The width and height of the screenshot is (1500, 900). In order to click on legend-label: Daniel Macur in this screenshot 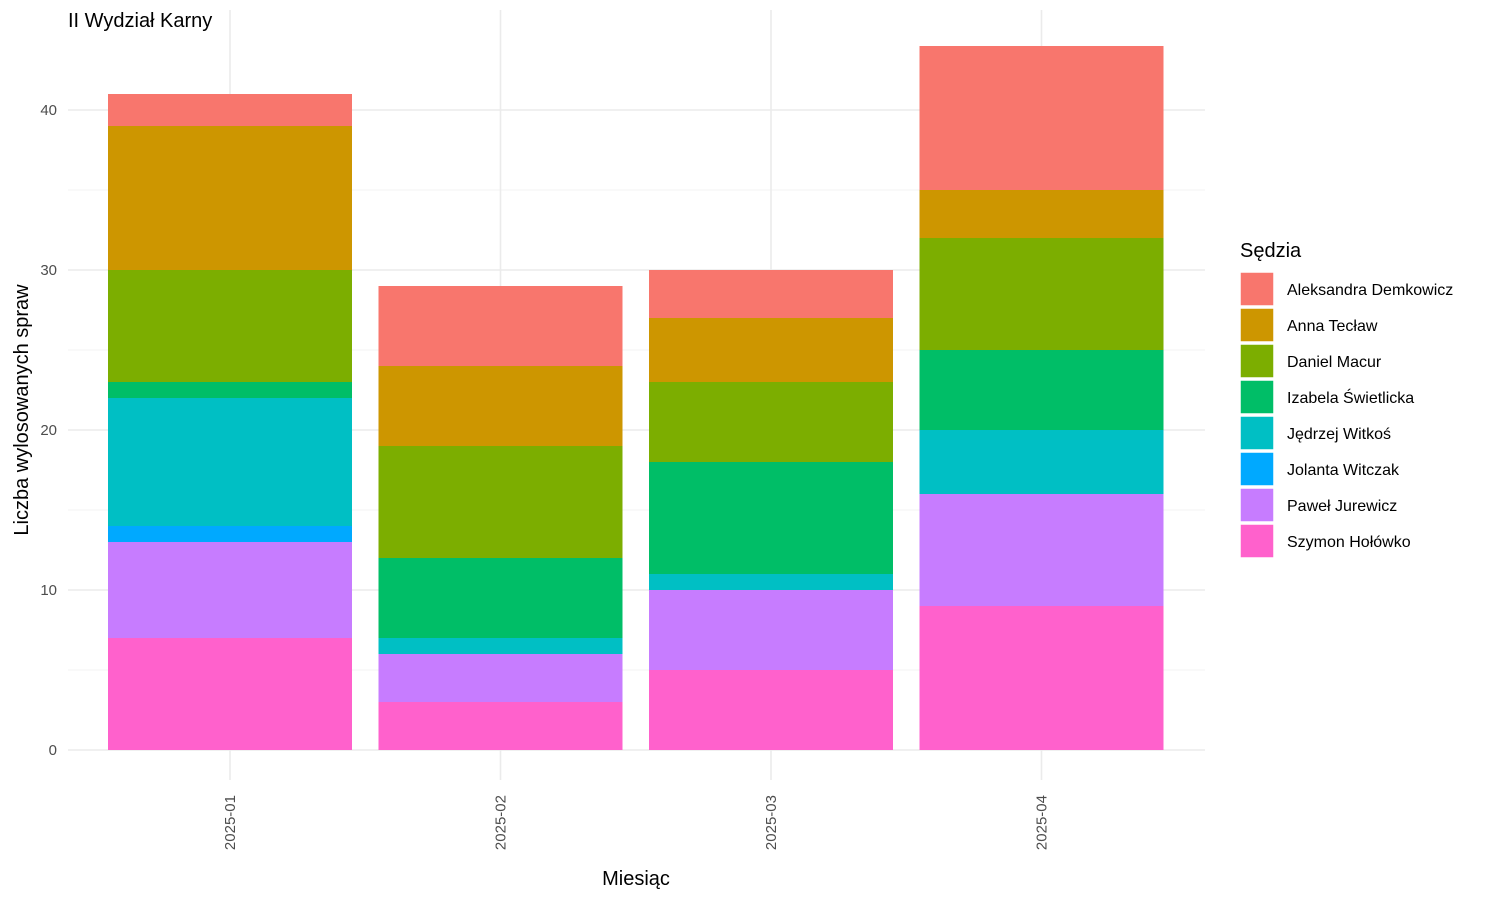, I will do `click(1334, 362)`.